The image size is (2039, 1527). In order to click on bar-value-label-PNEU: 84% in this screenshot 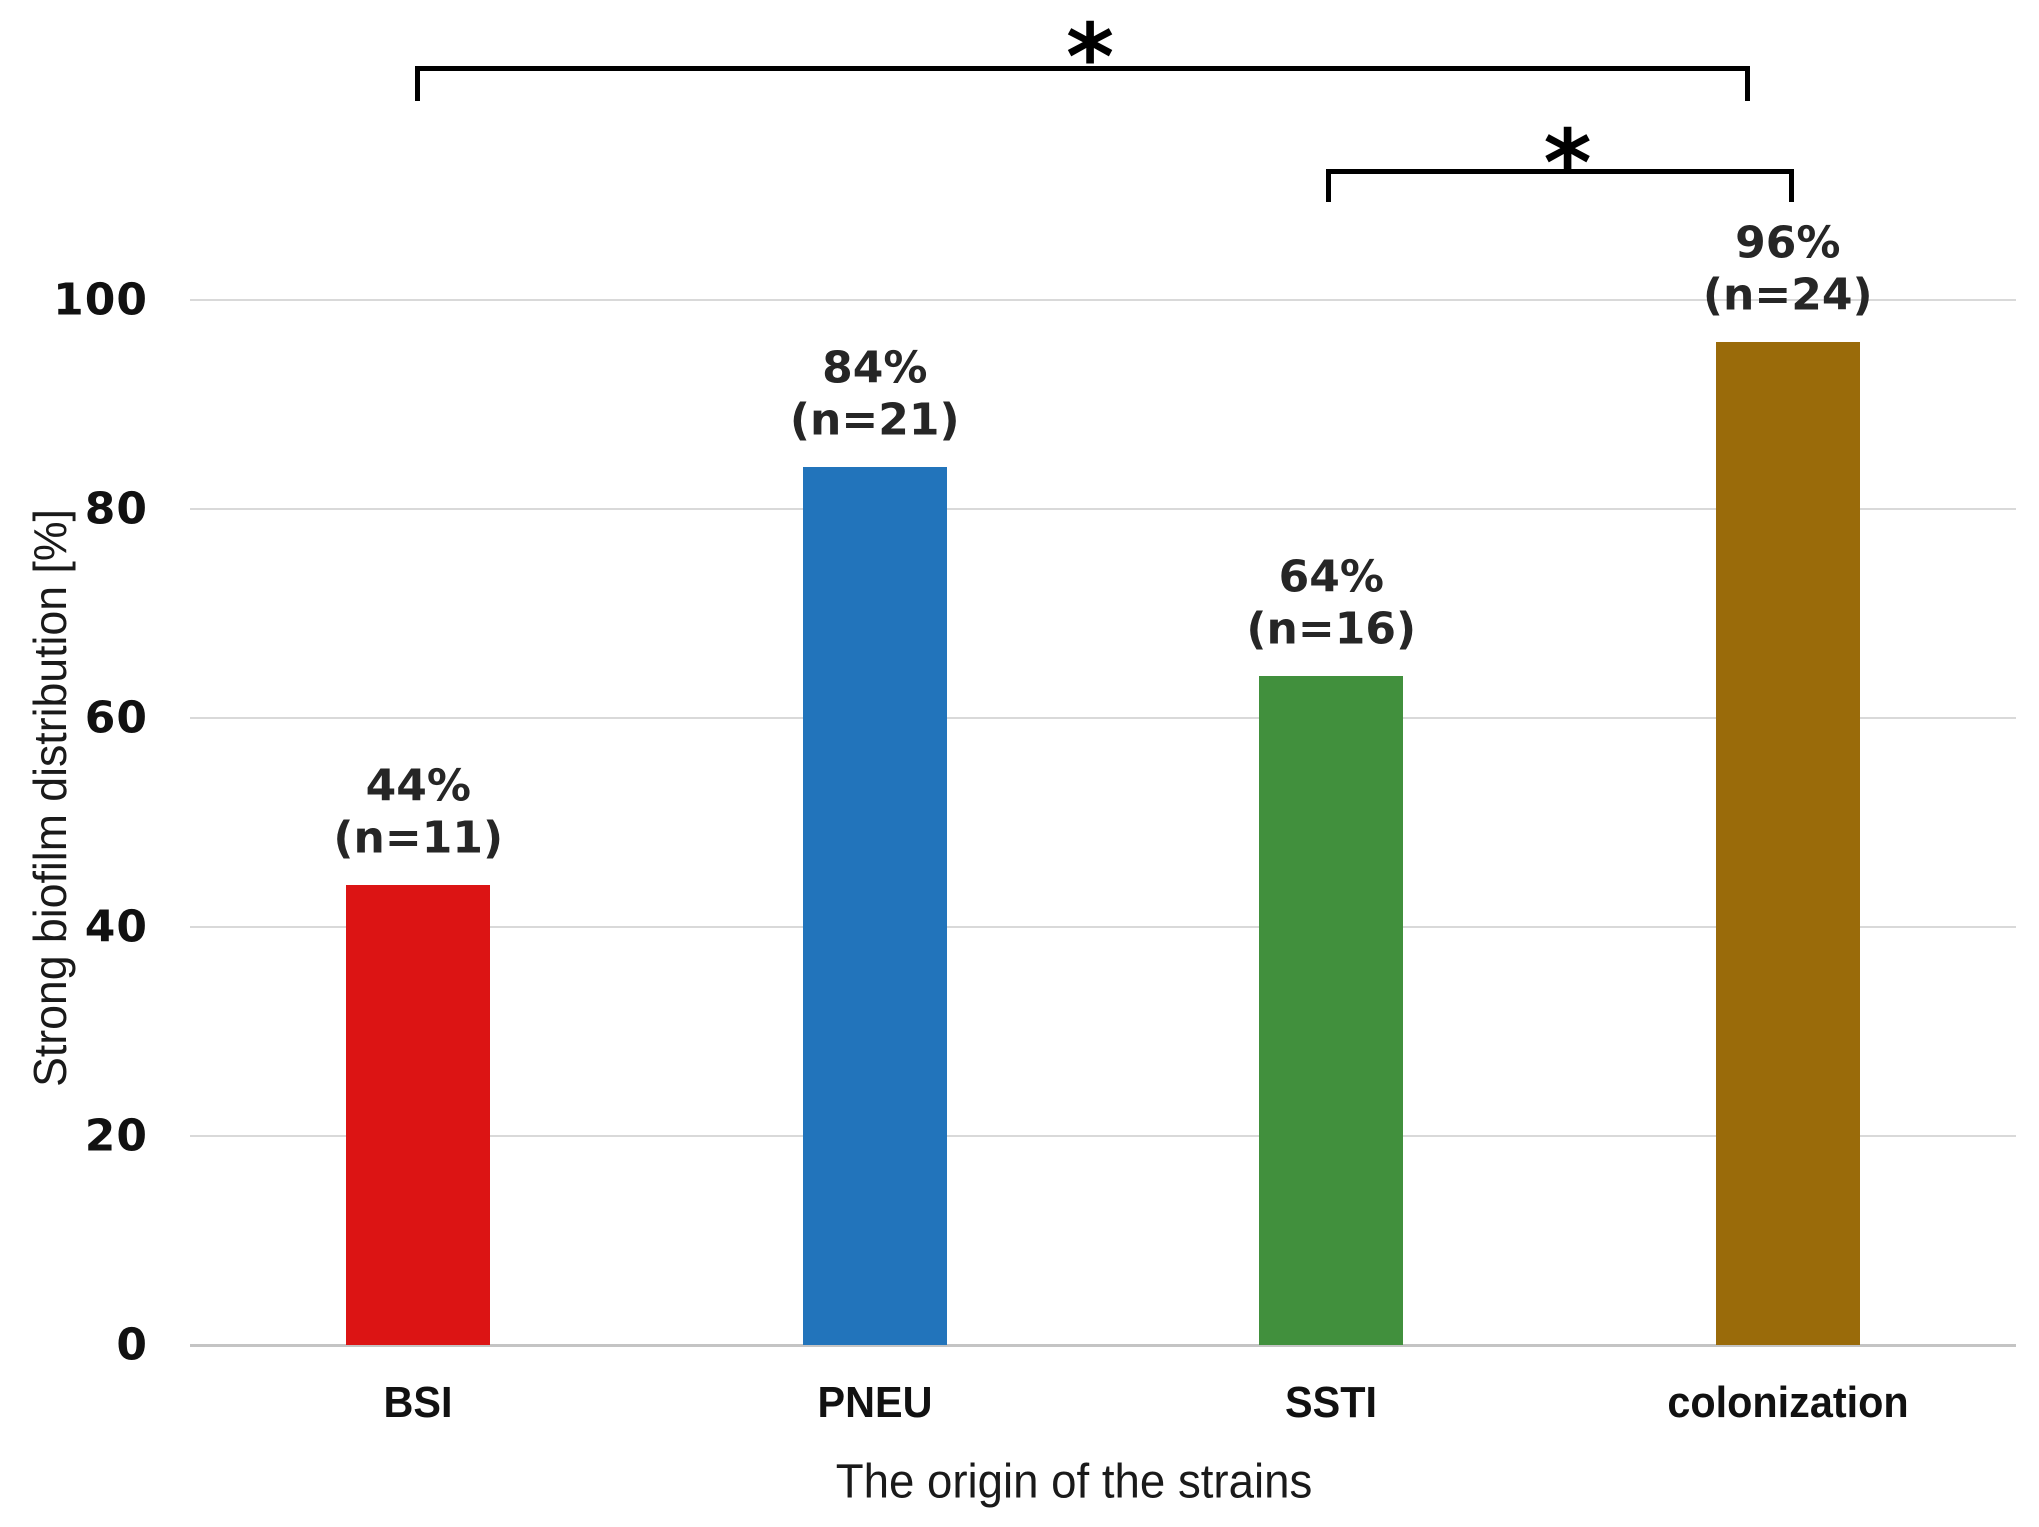, I will do `click(875, 368)`.